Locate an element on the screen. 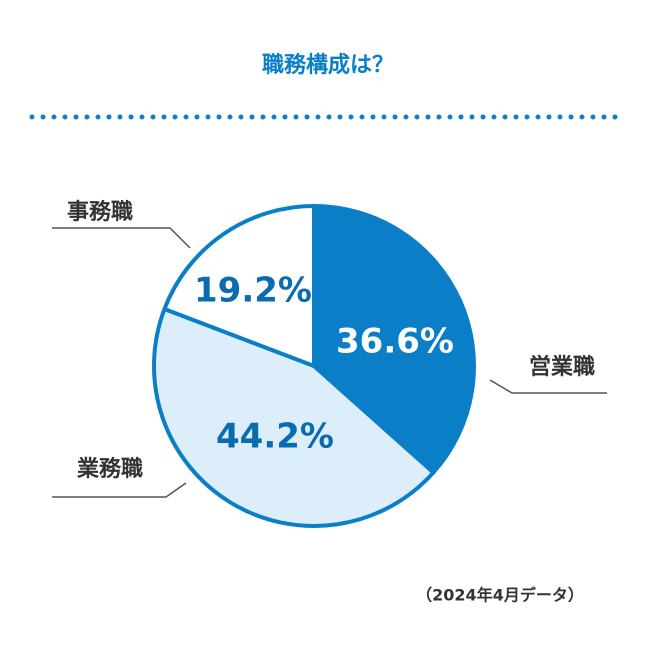  note: （2024年4月データ） is located at coordinates (500, 595).